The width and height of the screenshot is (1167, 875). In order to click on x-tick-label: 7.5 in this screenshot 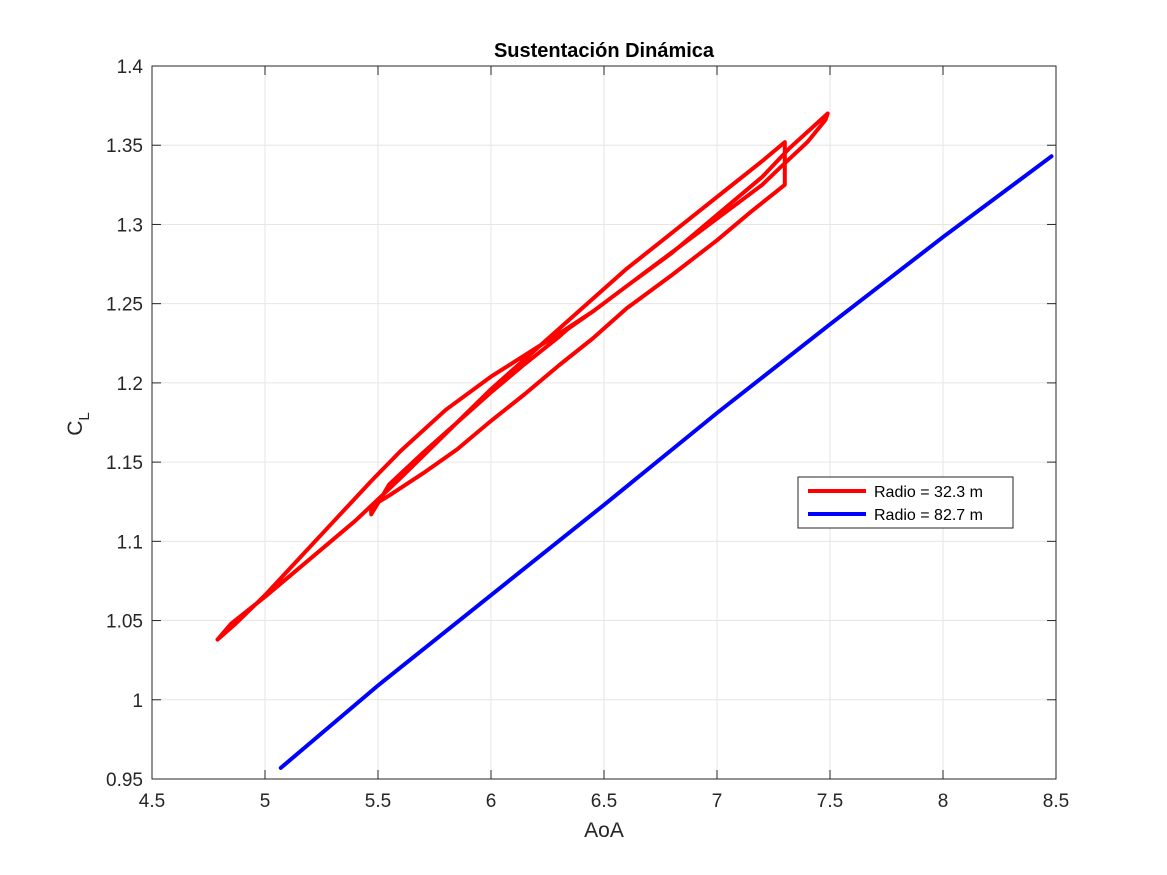, I will do `click(830, 801)`.